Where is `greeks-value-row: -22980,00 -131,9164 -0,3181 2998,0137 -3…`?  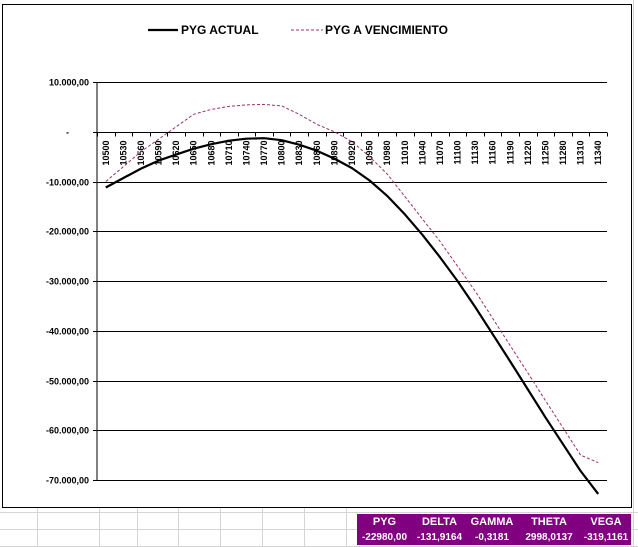 greeks-value-row: -22980,00 -131,9164 -0,3181 2998,0137 -3… is located at coordinates (494, 537).